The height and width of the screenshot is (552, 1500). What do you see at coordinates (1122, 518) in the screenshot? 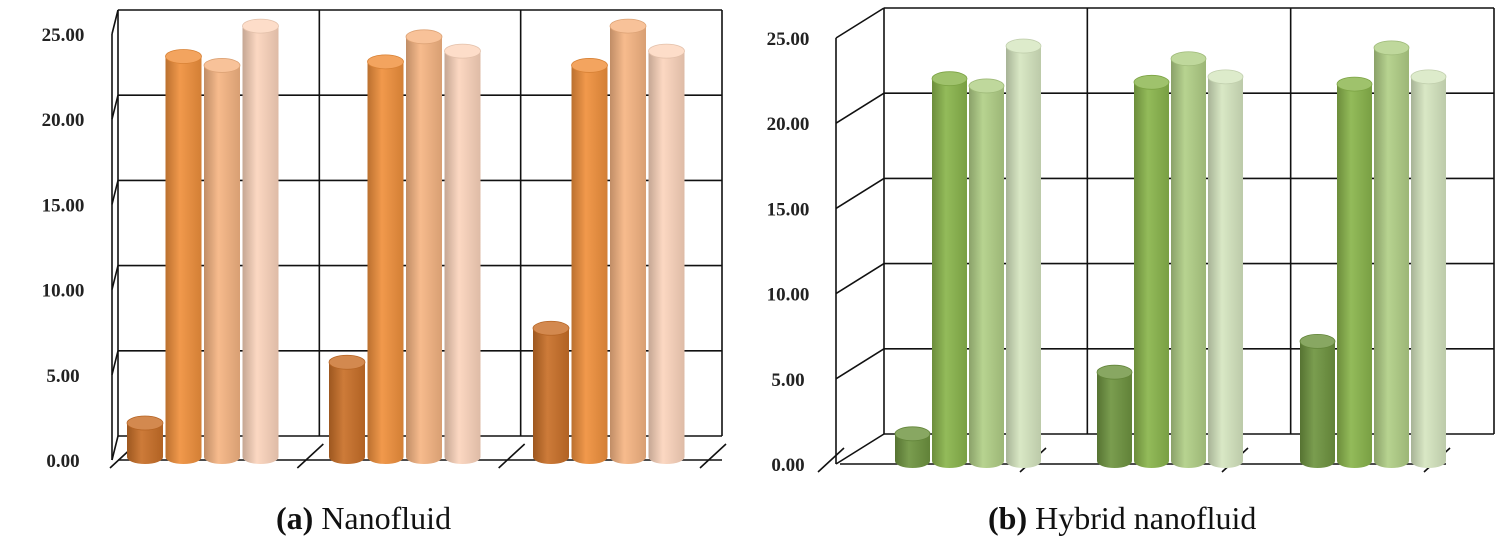
I see `panel-b-caption: (b) Hybrid nanofluid` at bounding box center [1122, 518].